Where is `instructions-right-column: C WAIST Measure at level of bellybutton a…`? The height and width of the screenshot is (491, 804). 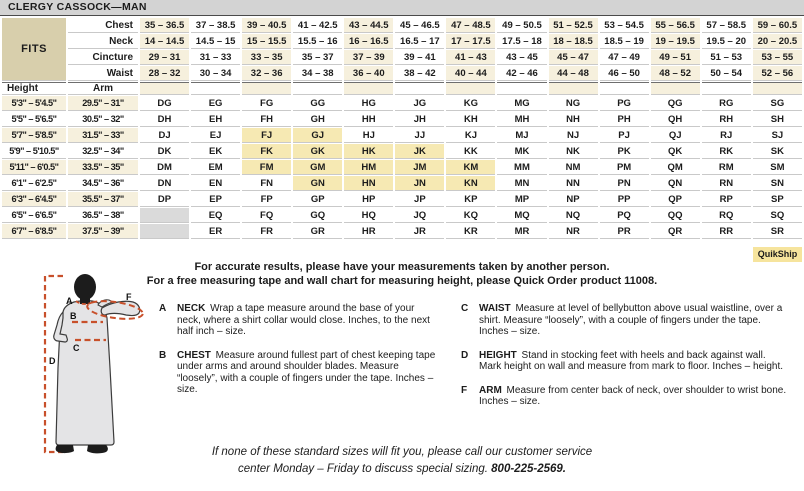
instructions-right-column: C WAIST Measure at level of bellybutton a… is located at coordinates (624, 361).